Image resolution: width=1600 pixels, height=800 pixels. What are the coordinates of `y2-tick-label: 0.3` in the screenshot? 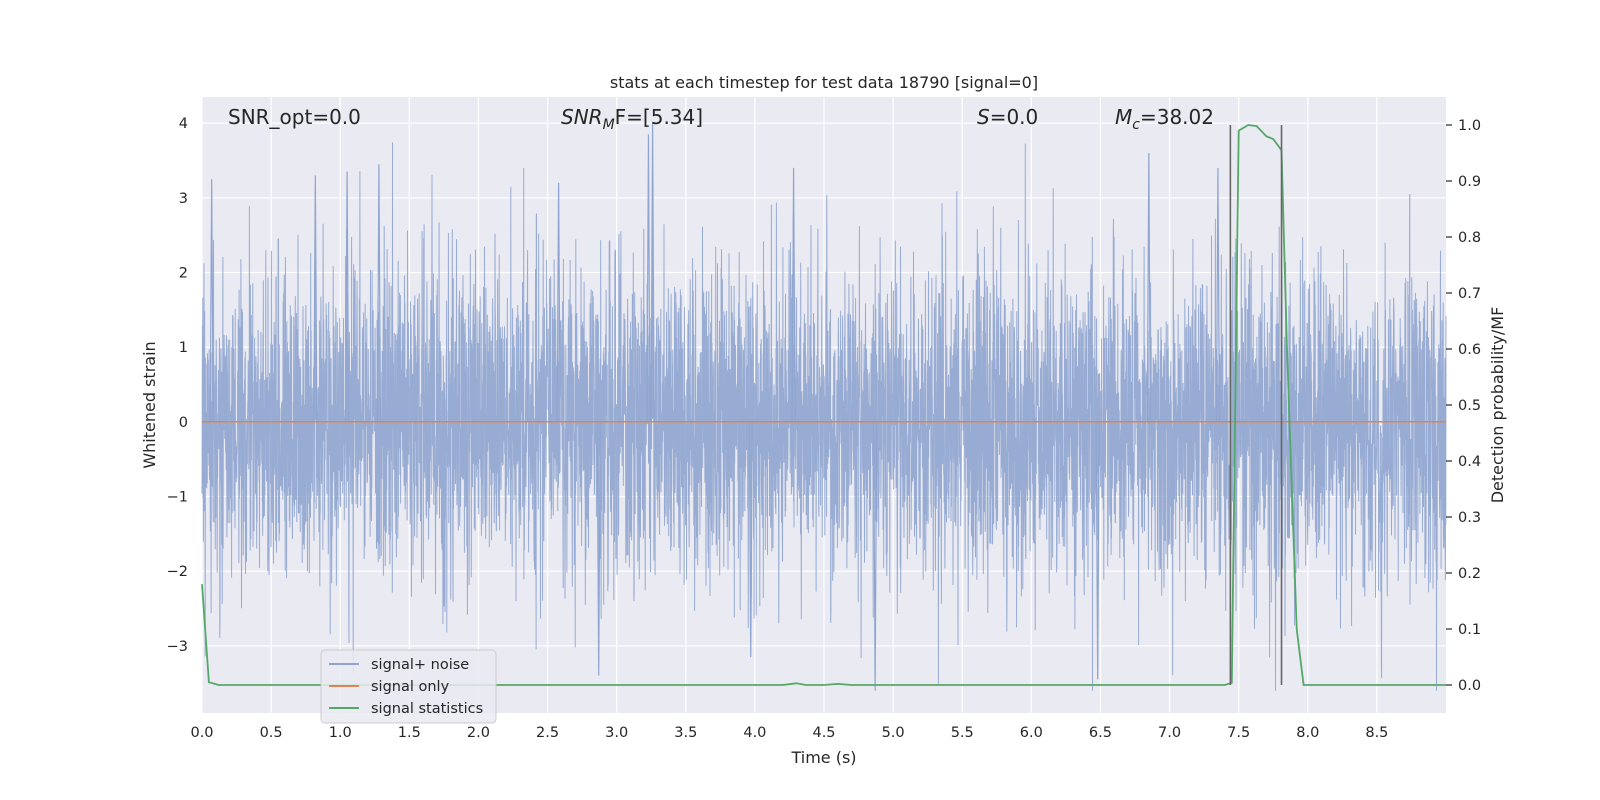 It's located at (1469, 518).